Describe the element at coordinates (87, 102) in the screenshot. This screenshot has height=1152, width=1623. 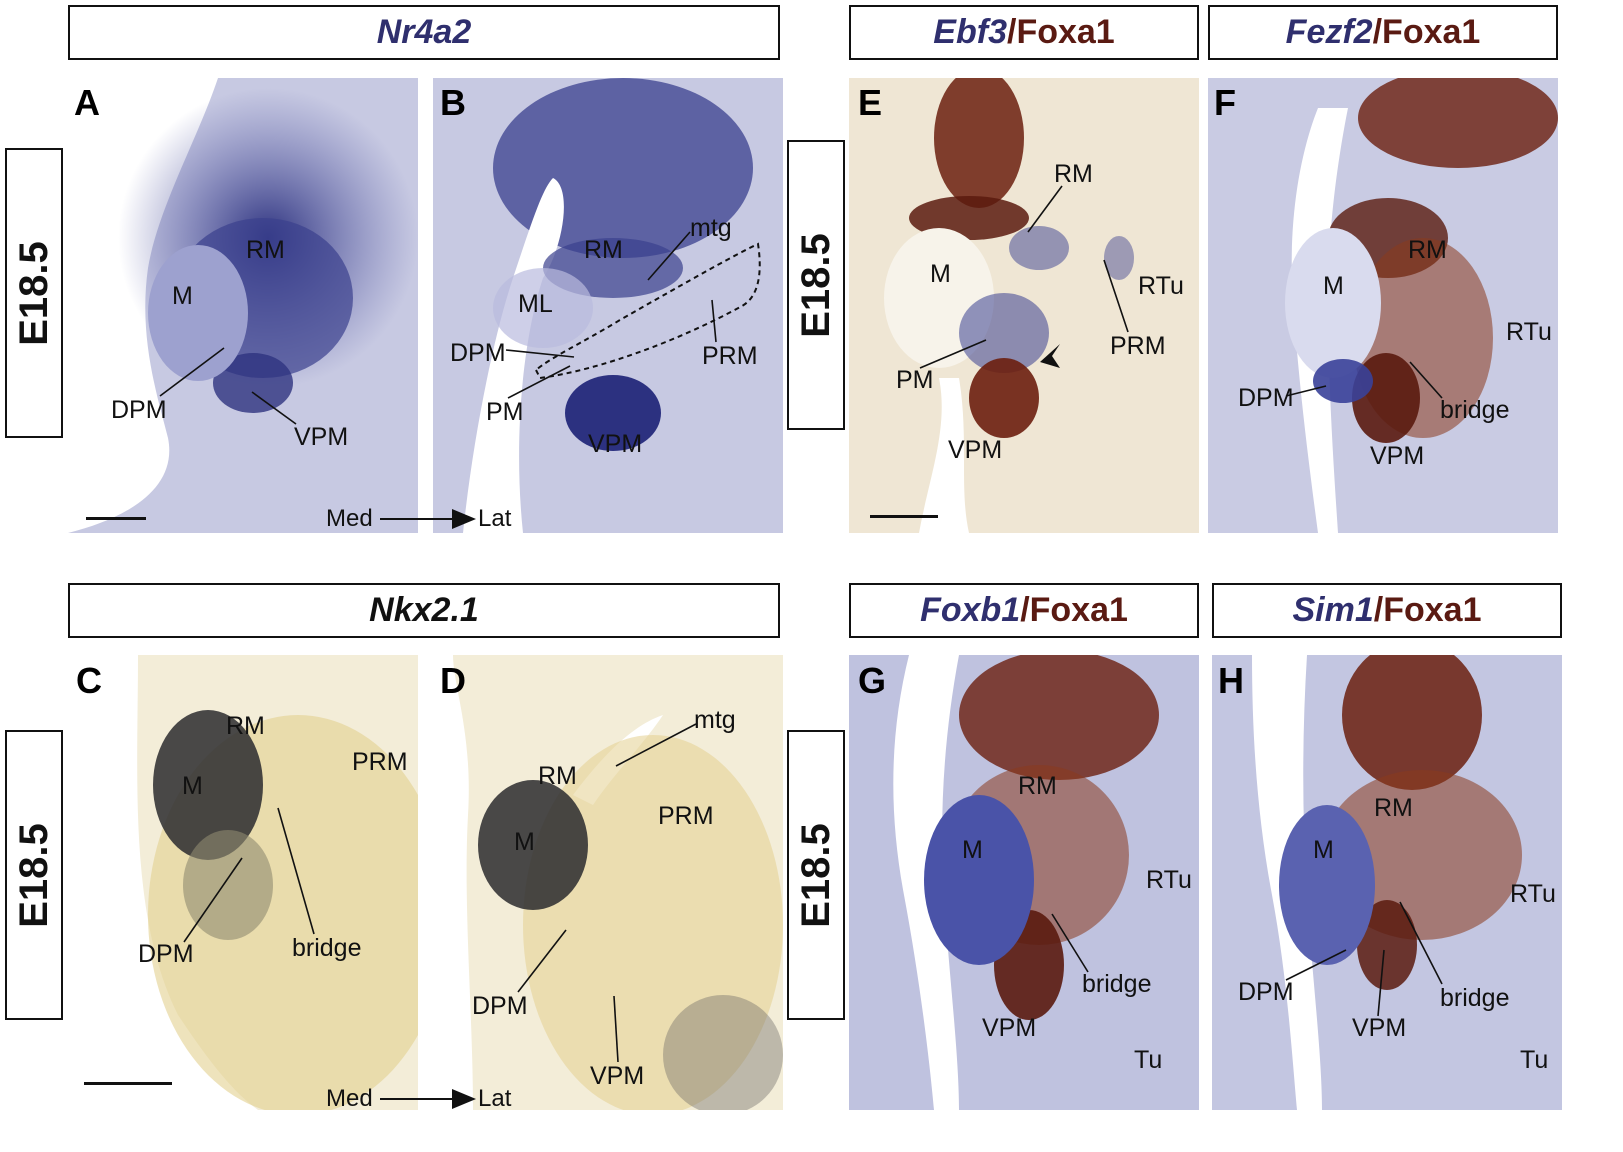
I see `panel-letter-a: A` at that location.